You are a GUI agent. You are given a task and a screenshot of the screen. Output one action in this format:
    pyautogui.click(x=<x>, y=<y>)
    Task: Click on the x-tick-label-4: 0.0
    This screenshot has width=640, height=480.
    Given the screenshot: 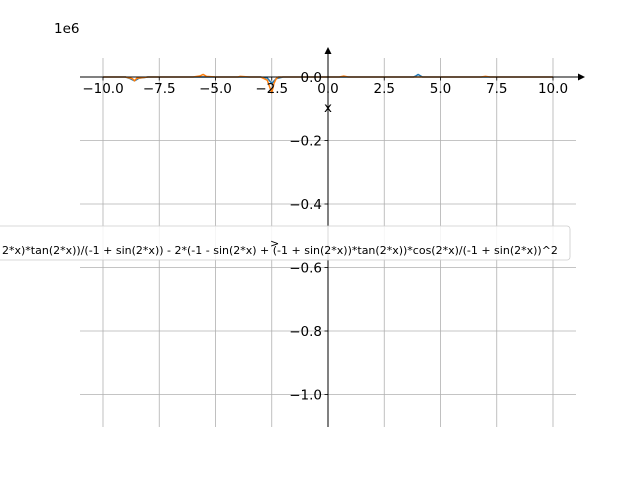 What is the action you would take?
    pyautogui.click(x=327, y=89)
    